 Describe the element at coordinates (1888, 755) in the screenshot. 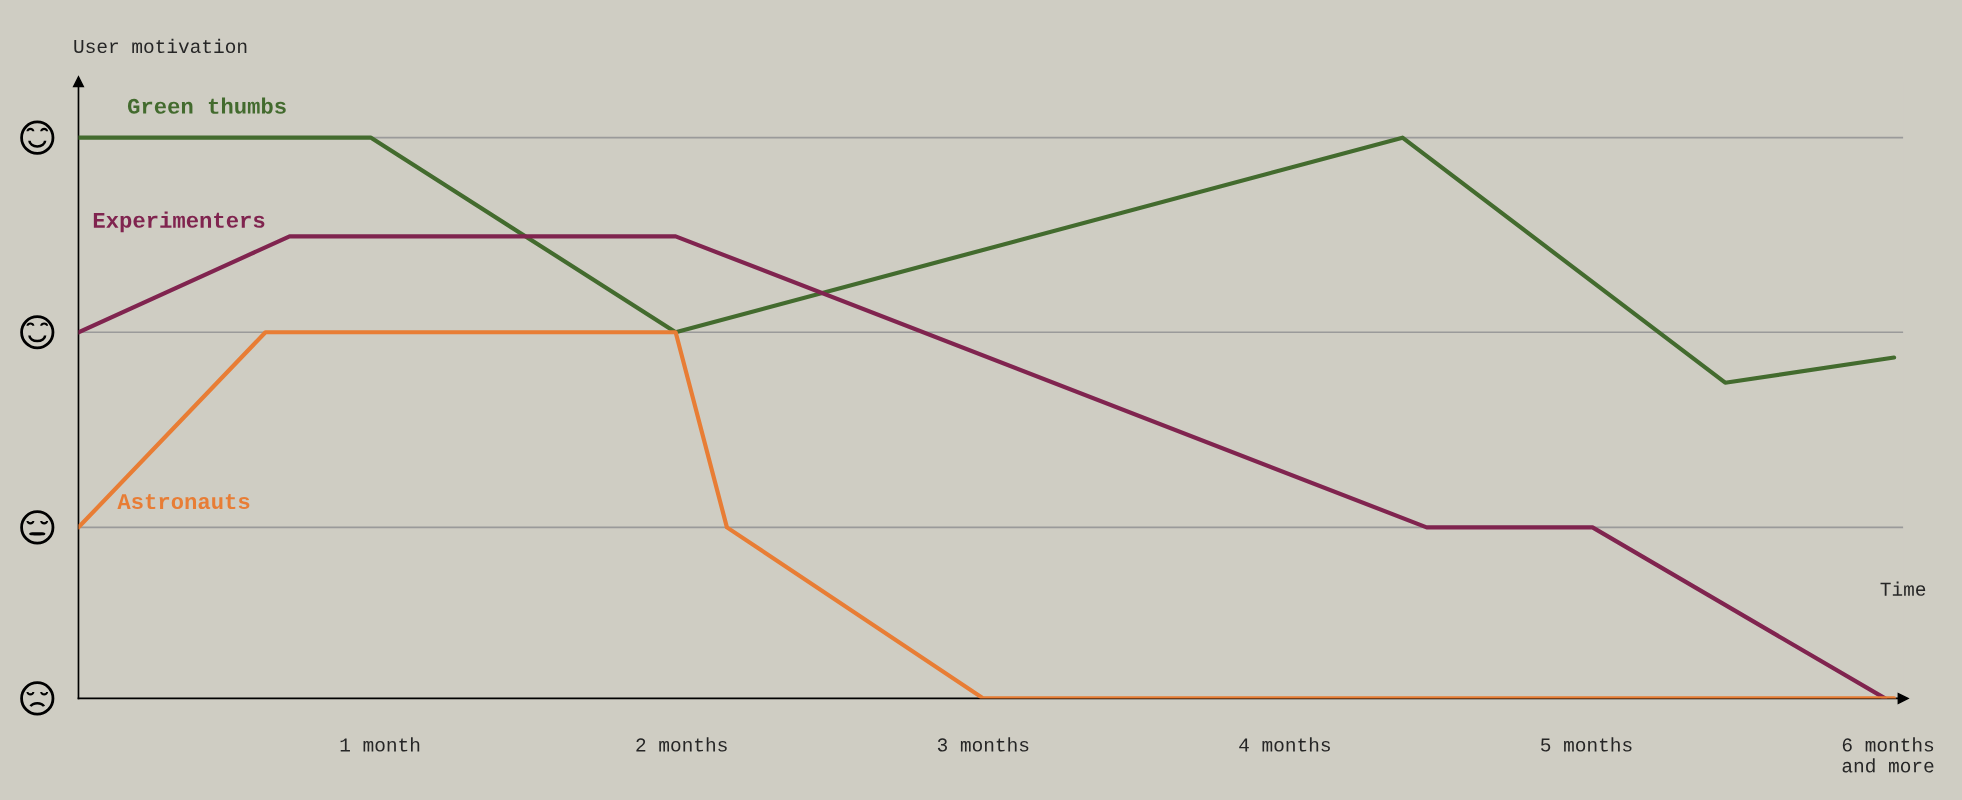

I see `x-tick-label: 6 months and more` at that location.